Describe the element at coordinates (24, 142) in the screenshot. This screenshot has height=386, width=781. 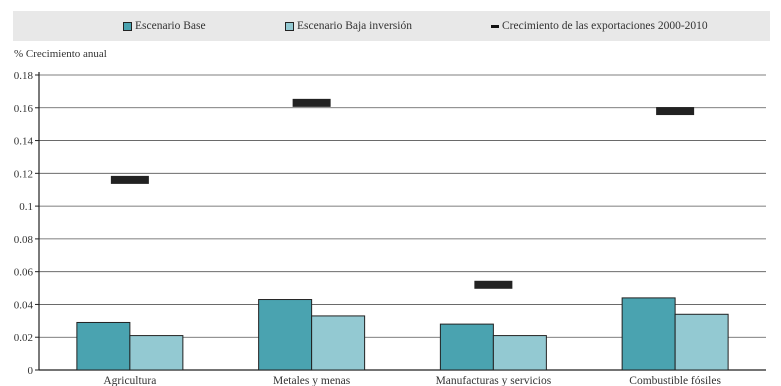
I see `y-tick-label: 0.14` at that location.